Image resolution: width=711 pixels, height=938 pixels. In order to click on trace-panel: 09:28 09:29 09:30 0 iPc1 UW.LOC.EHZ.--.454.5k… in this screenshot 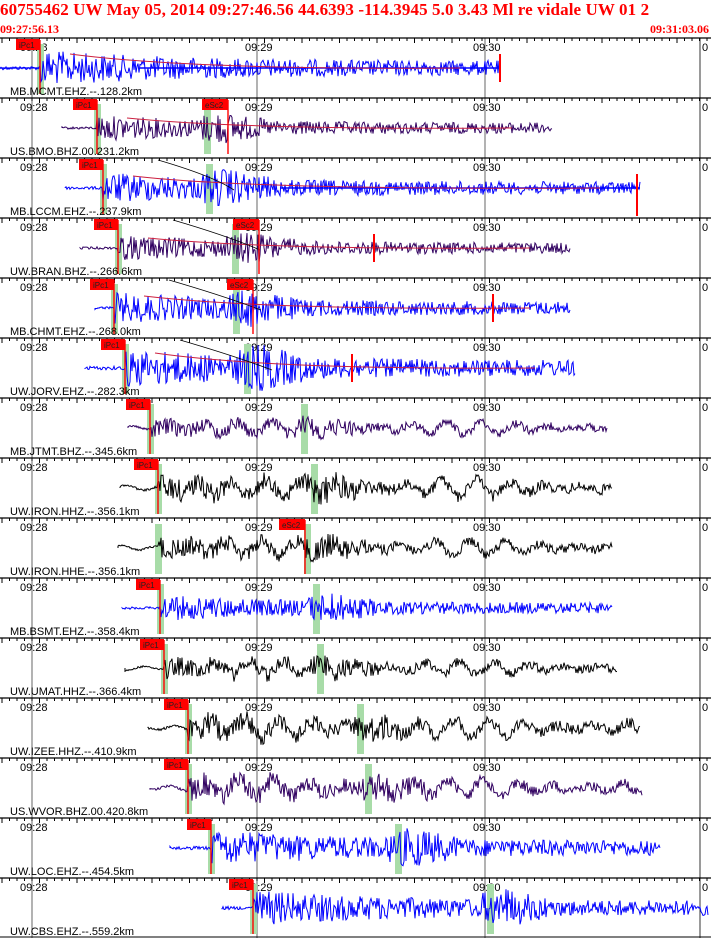, I will do `click(355, 847)`.